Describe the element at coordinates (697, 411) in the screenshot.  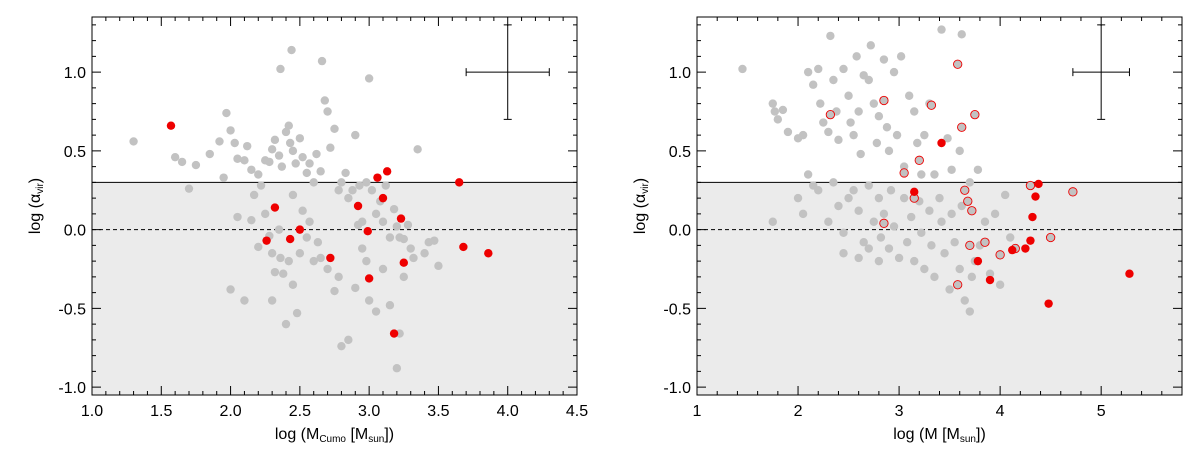
I see `x-tick-label: 1` at that location.